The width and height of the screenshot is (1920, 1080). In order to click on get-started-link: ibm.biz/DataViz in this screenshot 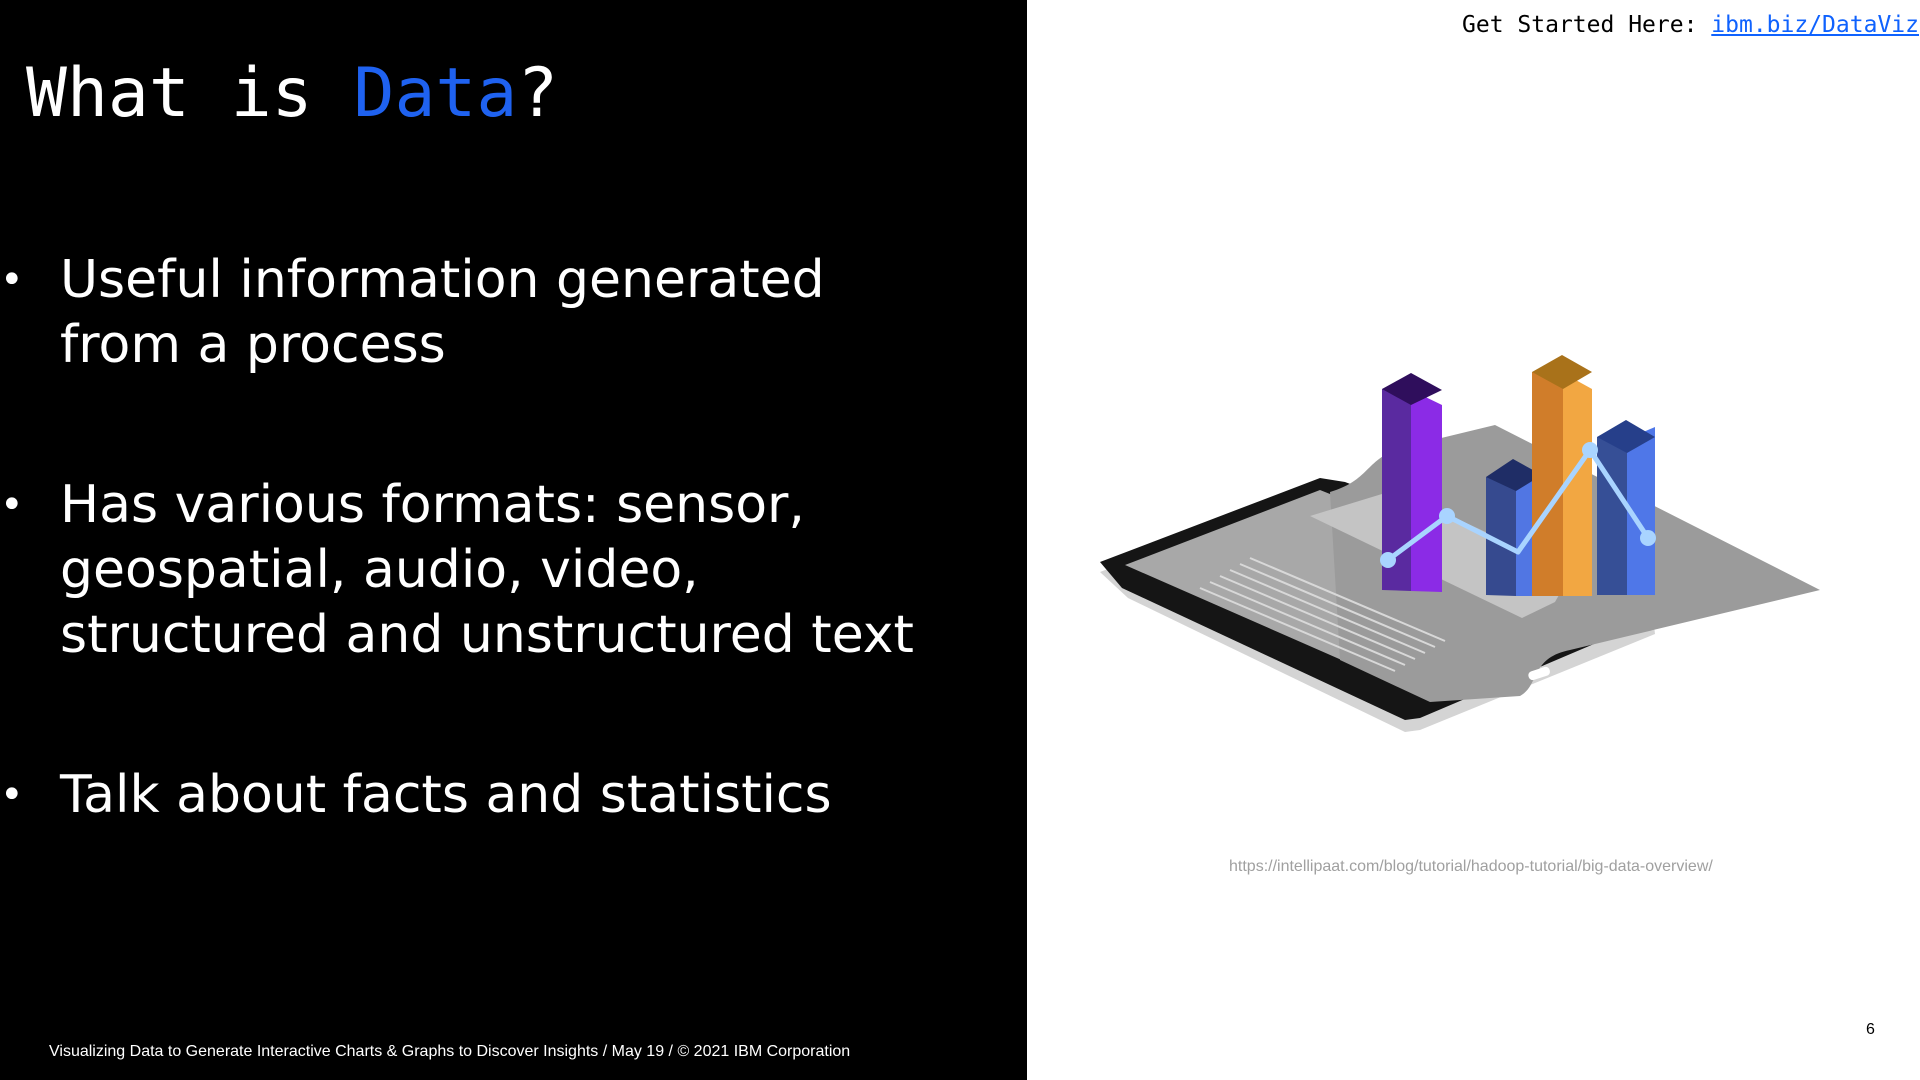, I will do `click(1815, 25)`.